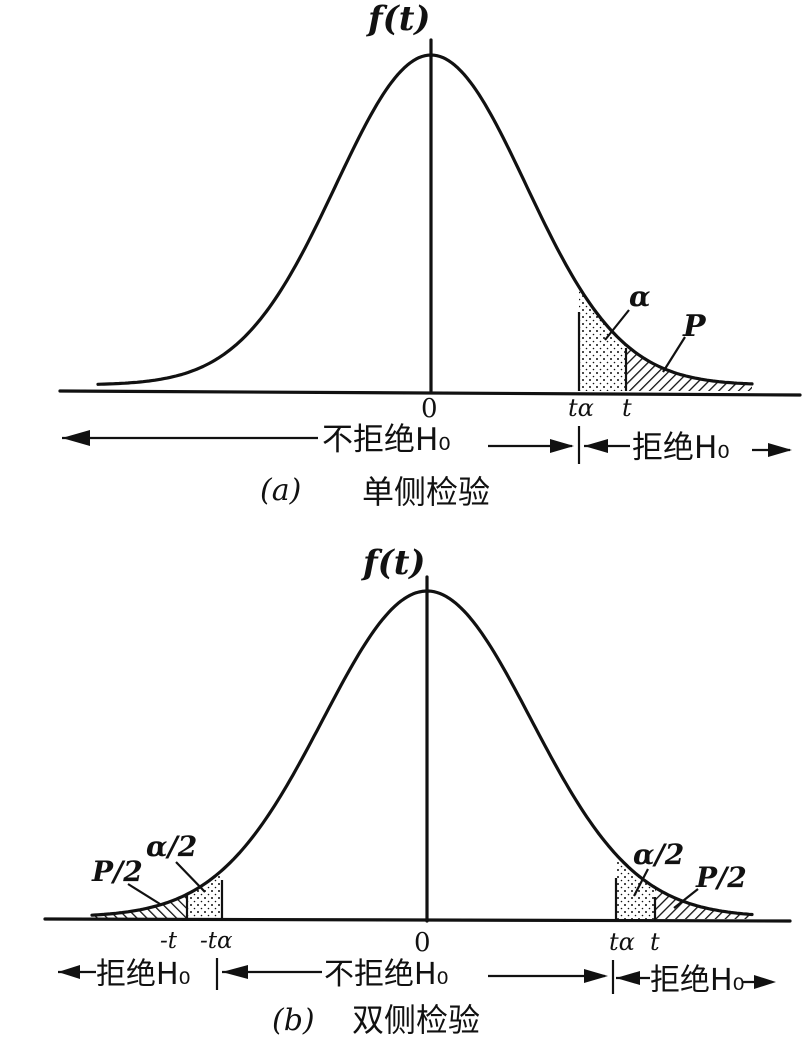 This screenshot has width=802, height=1039. I want to click on t-alpha-tick-label-b: tα, so click(622, 942).